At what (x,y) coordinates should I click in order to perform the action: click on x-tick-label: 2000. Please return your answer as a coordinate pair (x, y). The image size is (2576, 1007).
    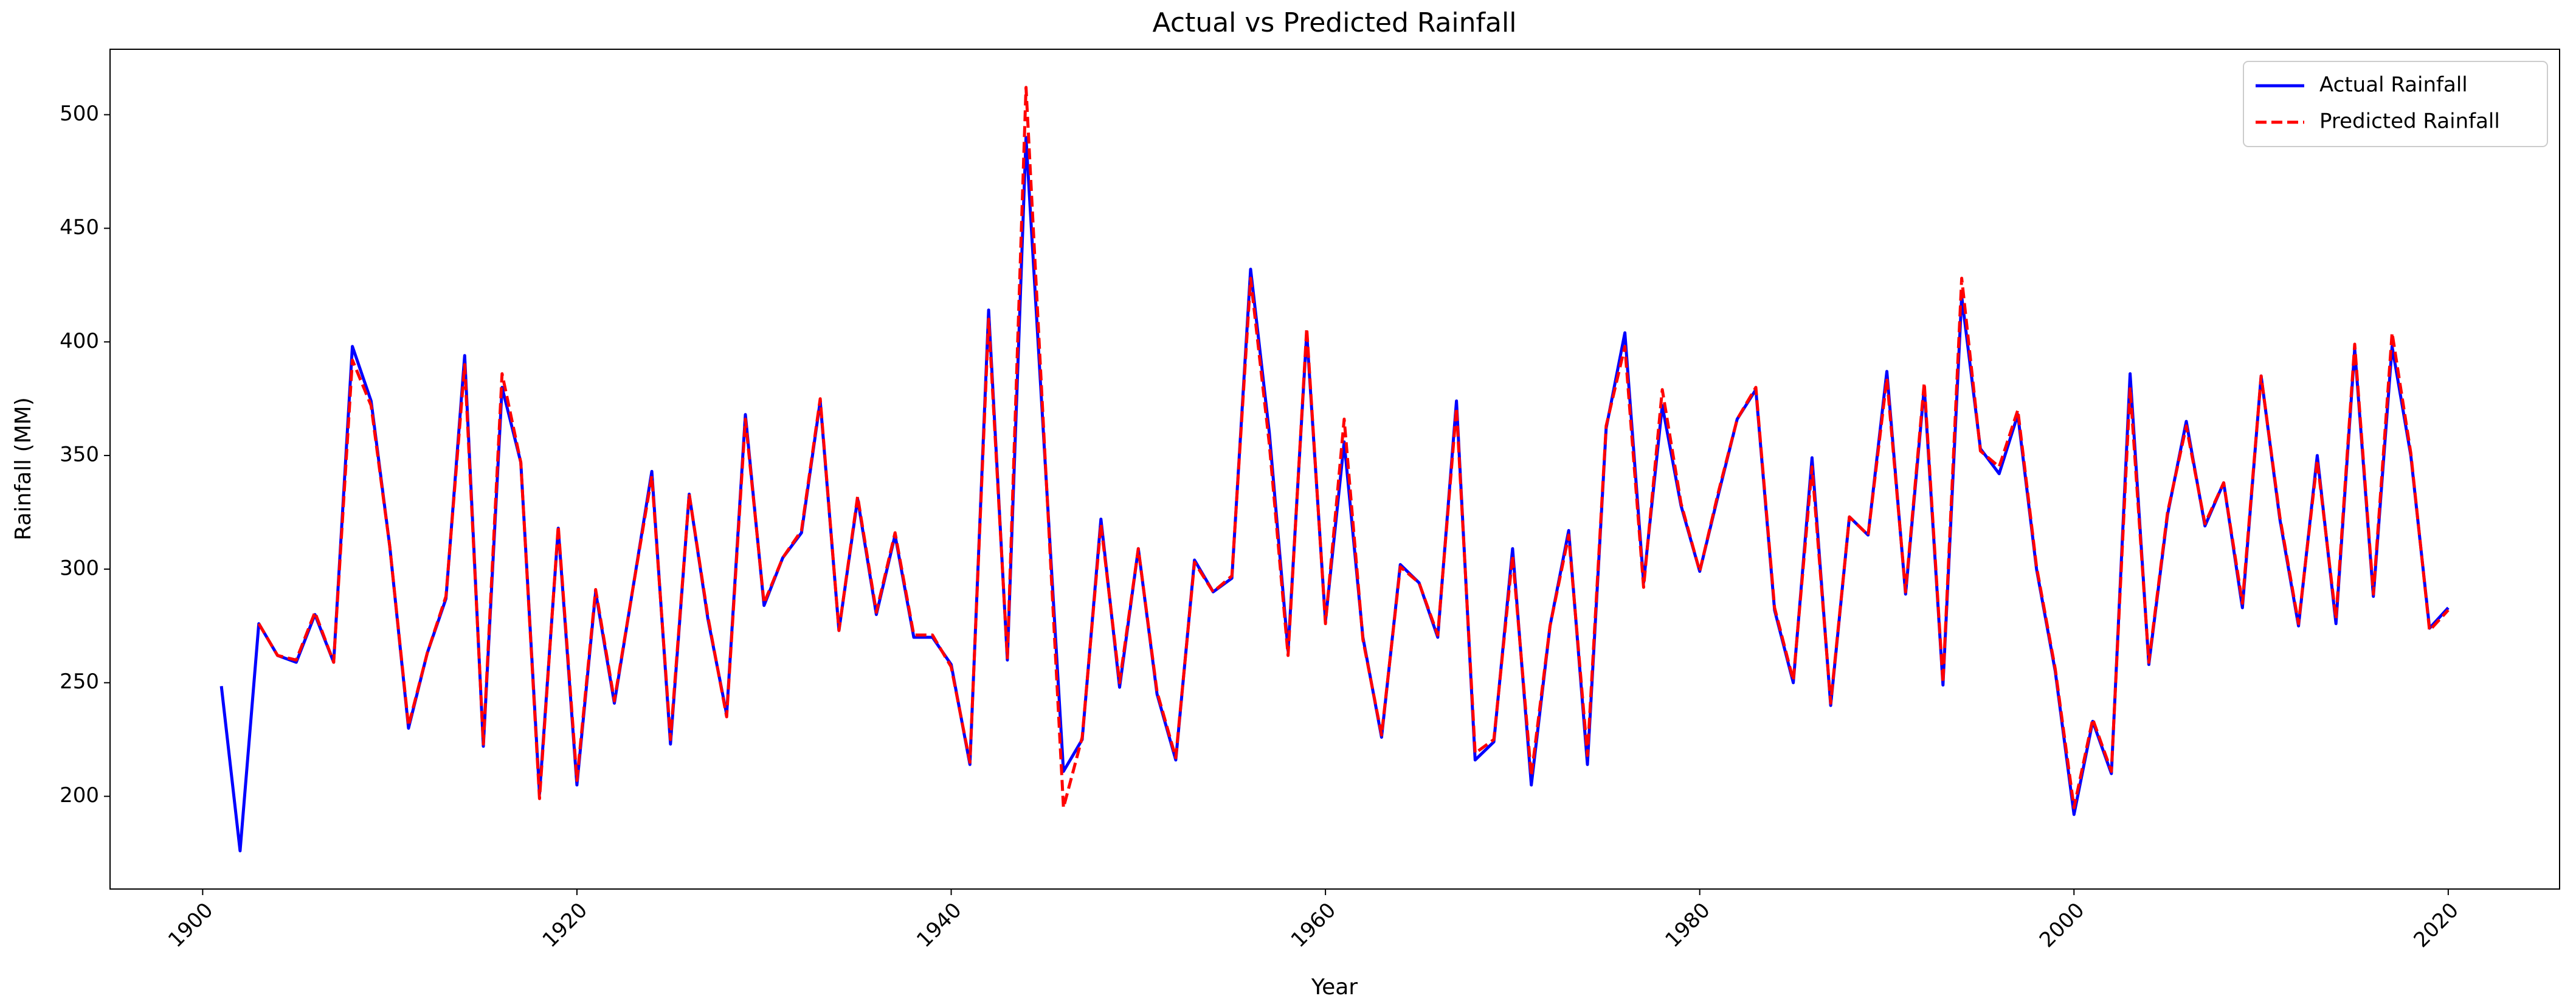
    Looking at the image, I should click on (2062, 925).